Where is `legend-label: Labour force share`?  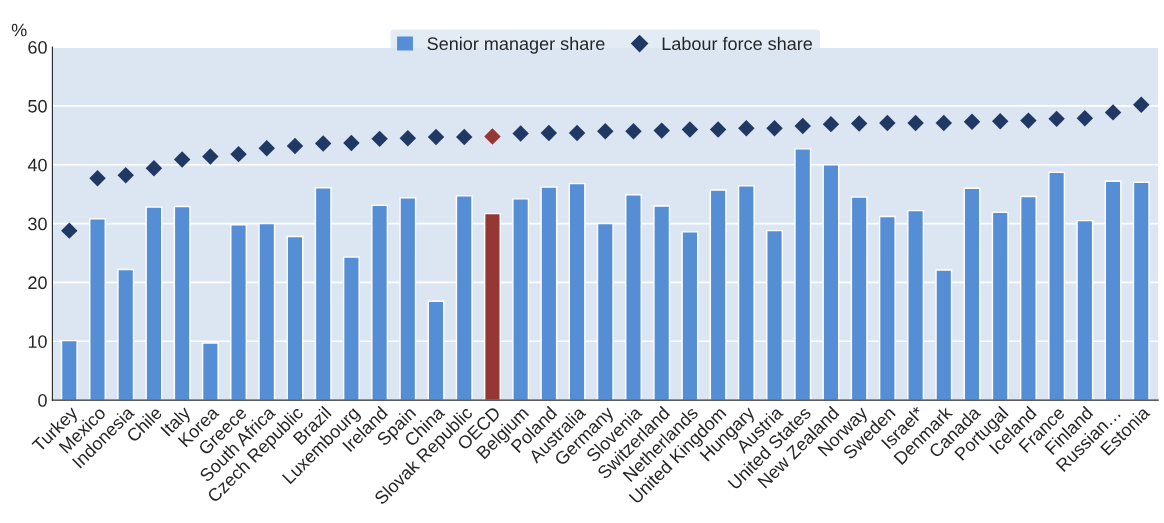 legend-label: Labour force share is located at coordinates (737, 43).